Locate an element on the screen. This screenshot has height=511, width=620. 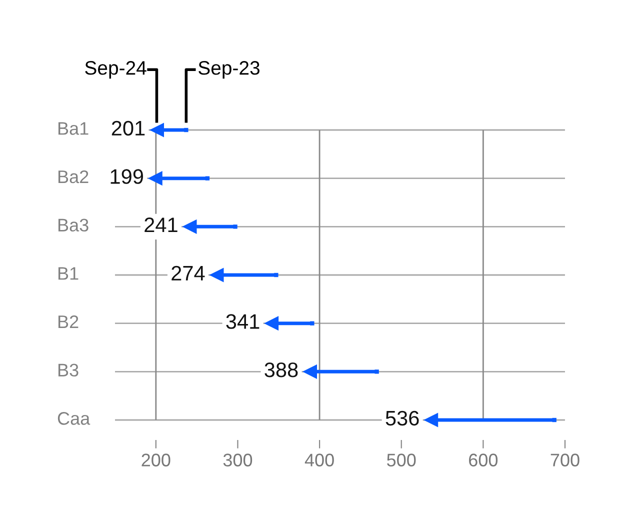
data-label: 536 is located at coordinates (402, 418).